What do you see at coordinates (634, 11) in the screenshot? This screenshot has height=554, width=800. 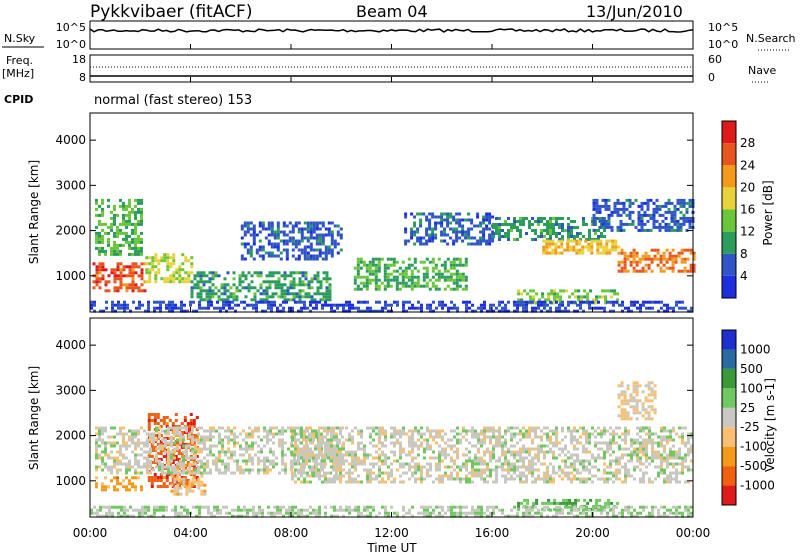 I see `date-title: 13/Jun/2010` at bounding box center [634, 11].